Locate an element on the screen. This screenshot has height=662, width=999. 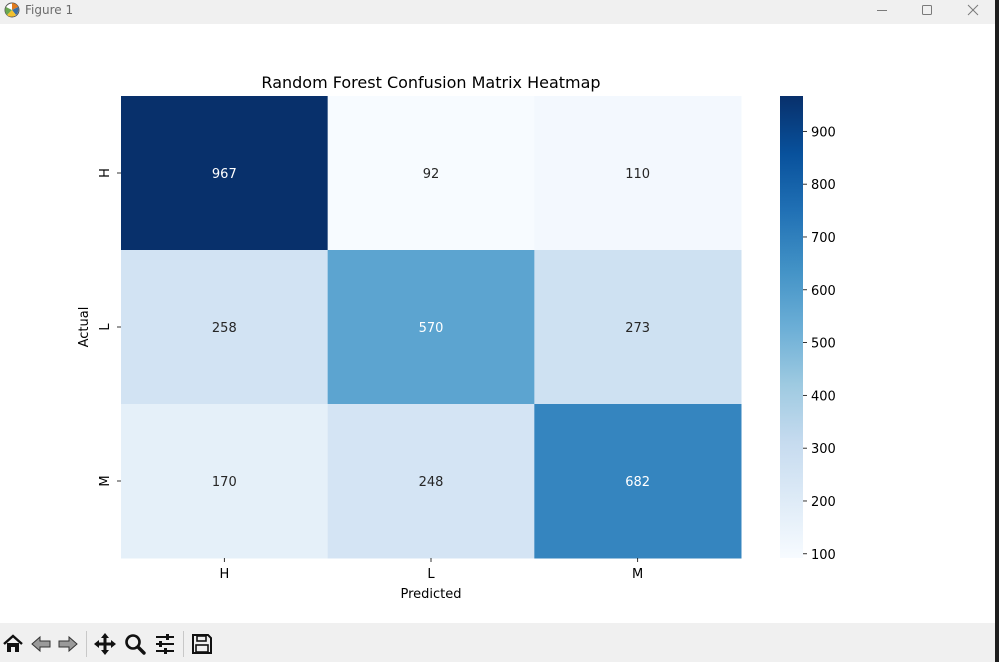
forward-arrow-icon is located at coordinates (68, 644).